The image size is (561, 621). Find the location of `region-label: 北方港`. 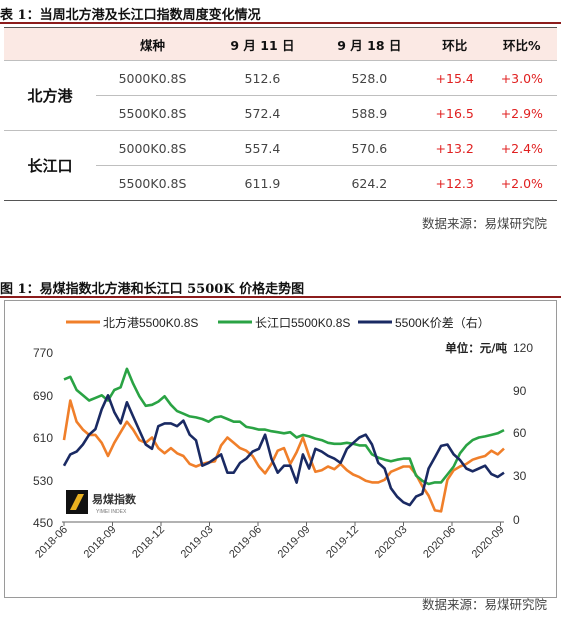

region-label: 北方港 is located at coordinates (50, 95).